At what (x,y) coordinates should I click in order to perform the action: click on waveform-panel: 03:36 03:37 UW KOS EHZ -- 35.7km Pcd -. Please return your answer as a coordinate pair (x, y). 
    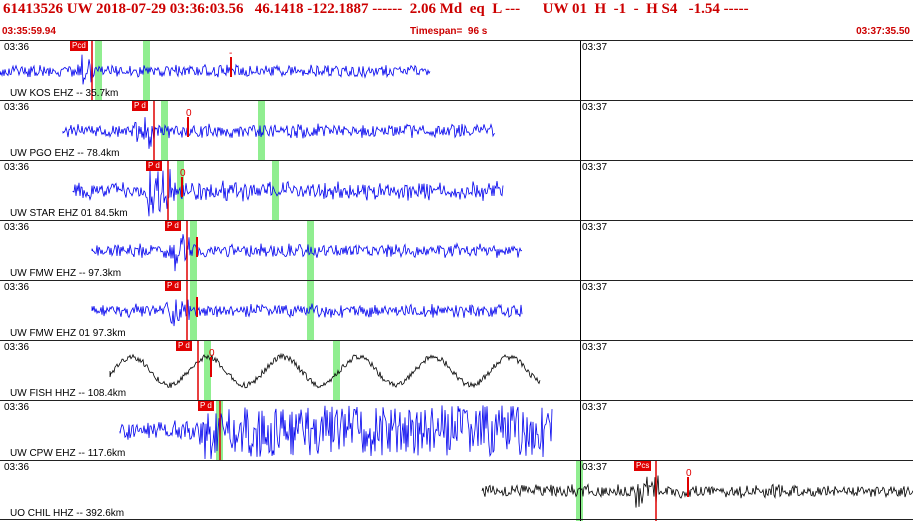
    Looking at the image, I should click on (456, 70).